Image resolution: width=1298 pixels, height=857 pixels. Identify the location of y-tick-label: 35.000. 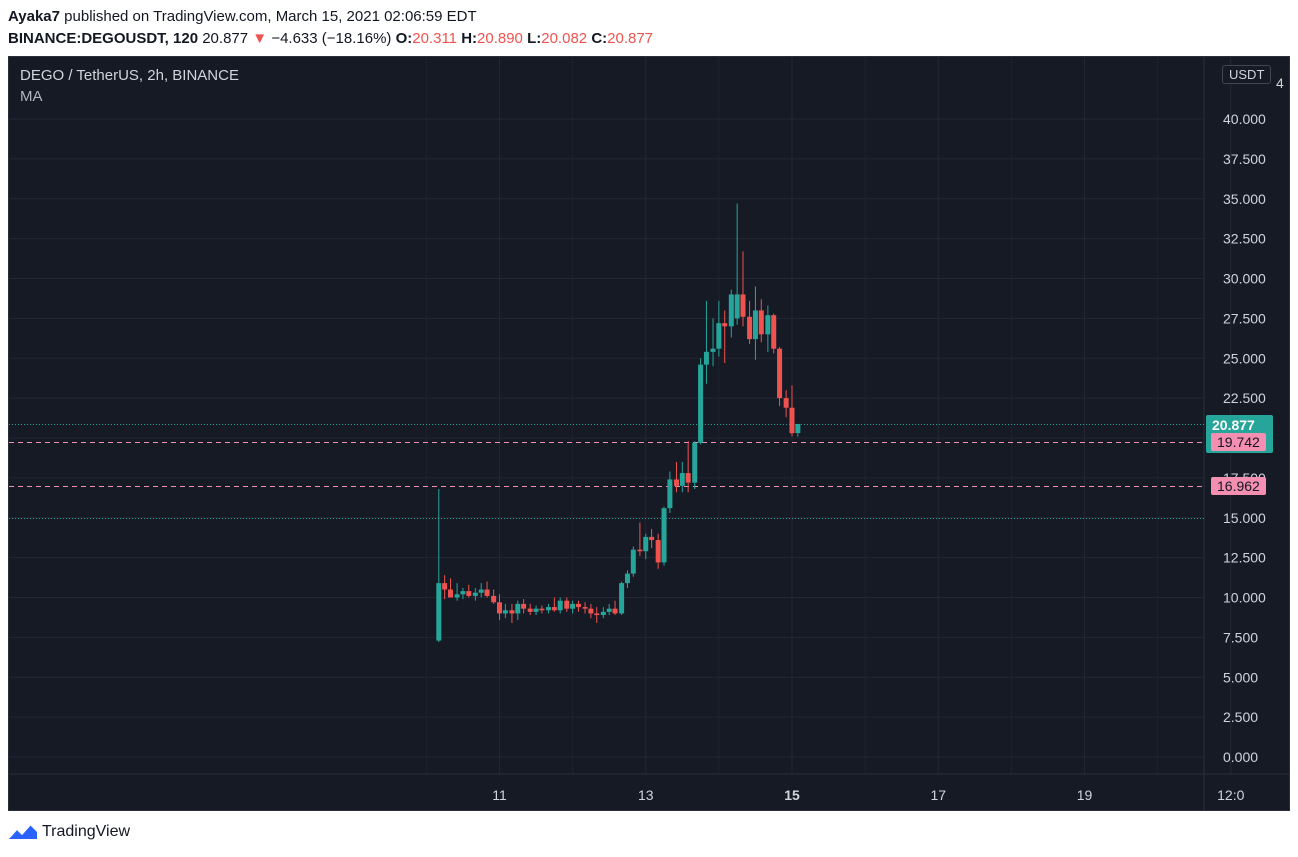
(1244, 199).